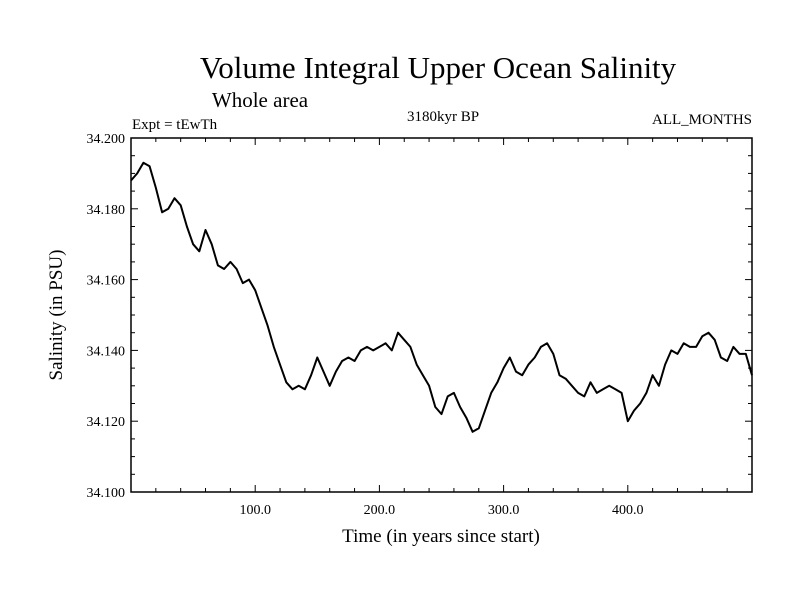 This screenshot has height=600, width=800. Describe the element at coordinates (106, 493) in the screenshot. I see `y-tick-label: 34.100` at that location.